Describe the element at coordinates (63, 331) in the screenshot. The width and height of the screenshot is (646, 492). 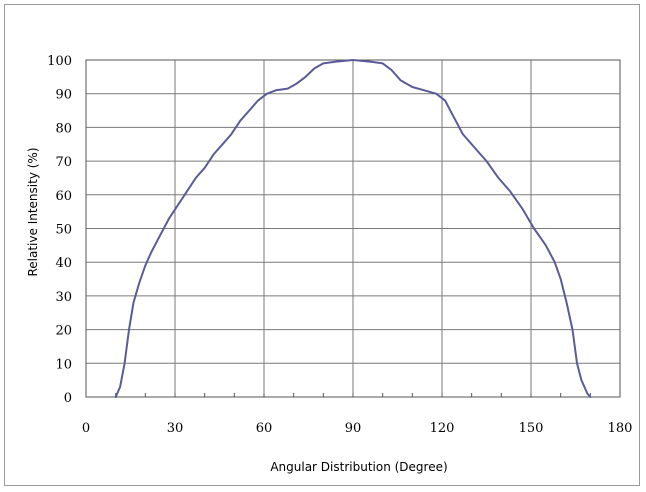
I see `y-tick-label: 20` at that location.